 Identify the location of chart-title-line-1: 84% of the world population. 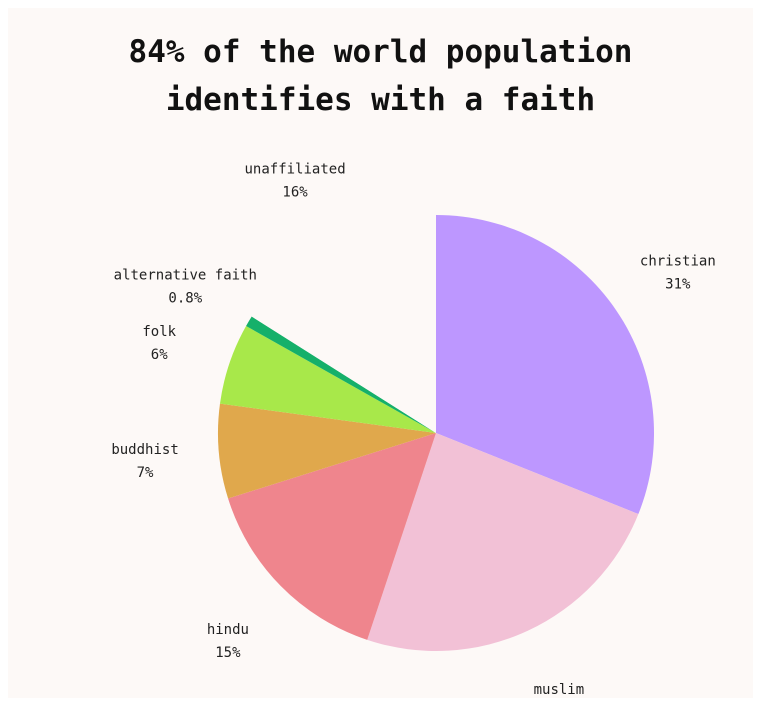
(380, 52).